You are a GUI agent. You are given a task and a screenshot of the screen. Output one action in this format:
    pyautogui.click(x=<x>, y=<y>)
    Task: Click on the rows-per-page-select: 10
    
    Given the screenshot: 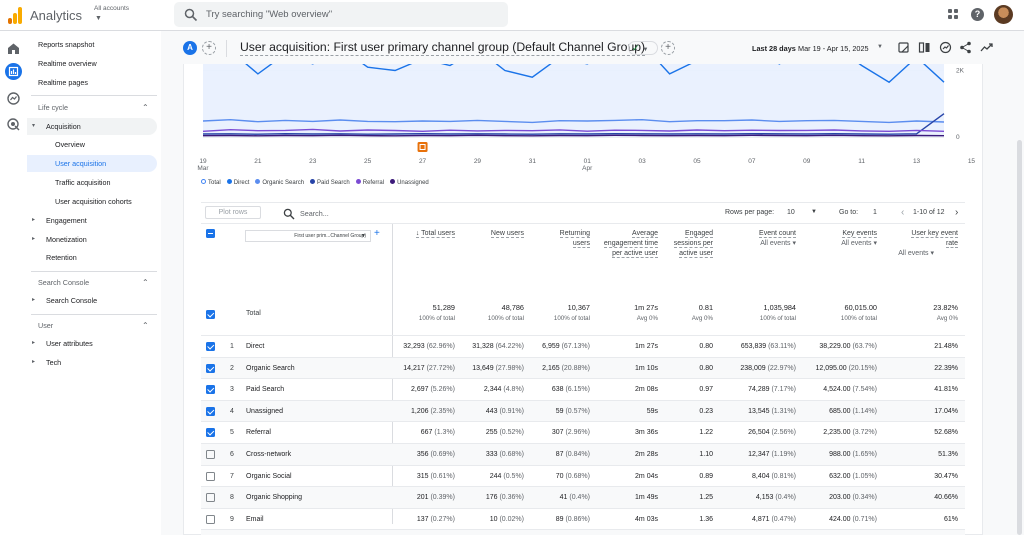 What is the action you would take?
    pyautogui.click(x=791, y=212)
    